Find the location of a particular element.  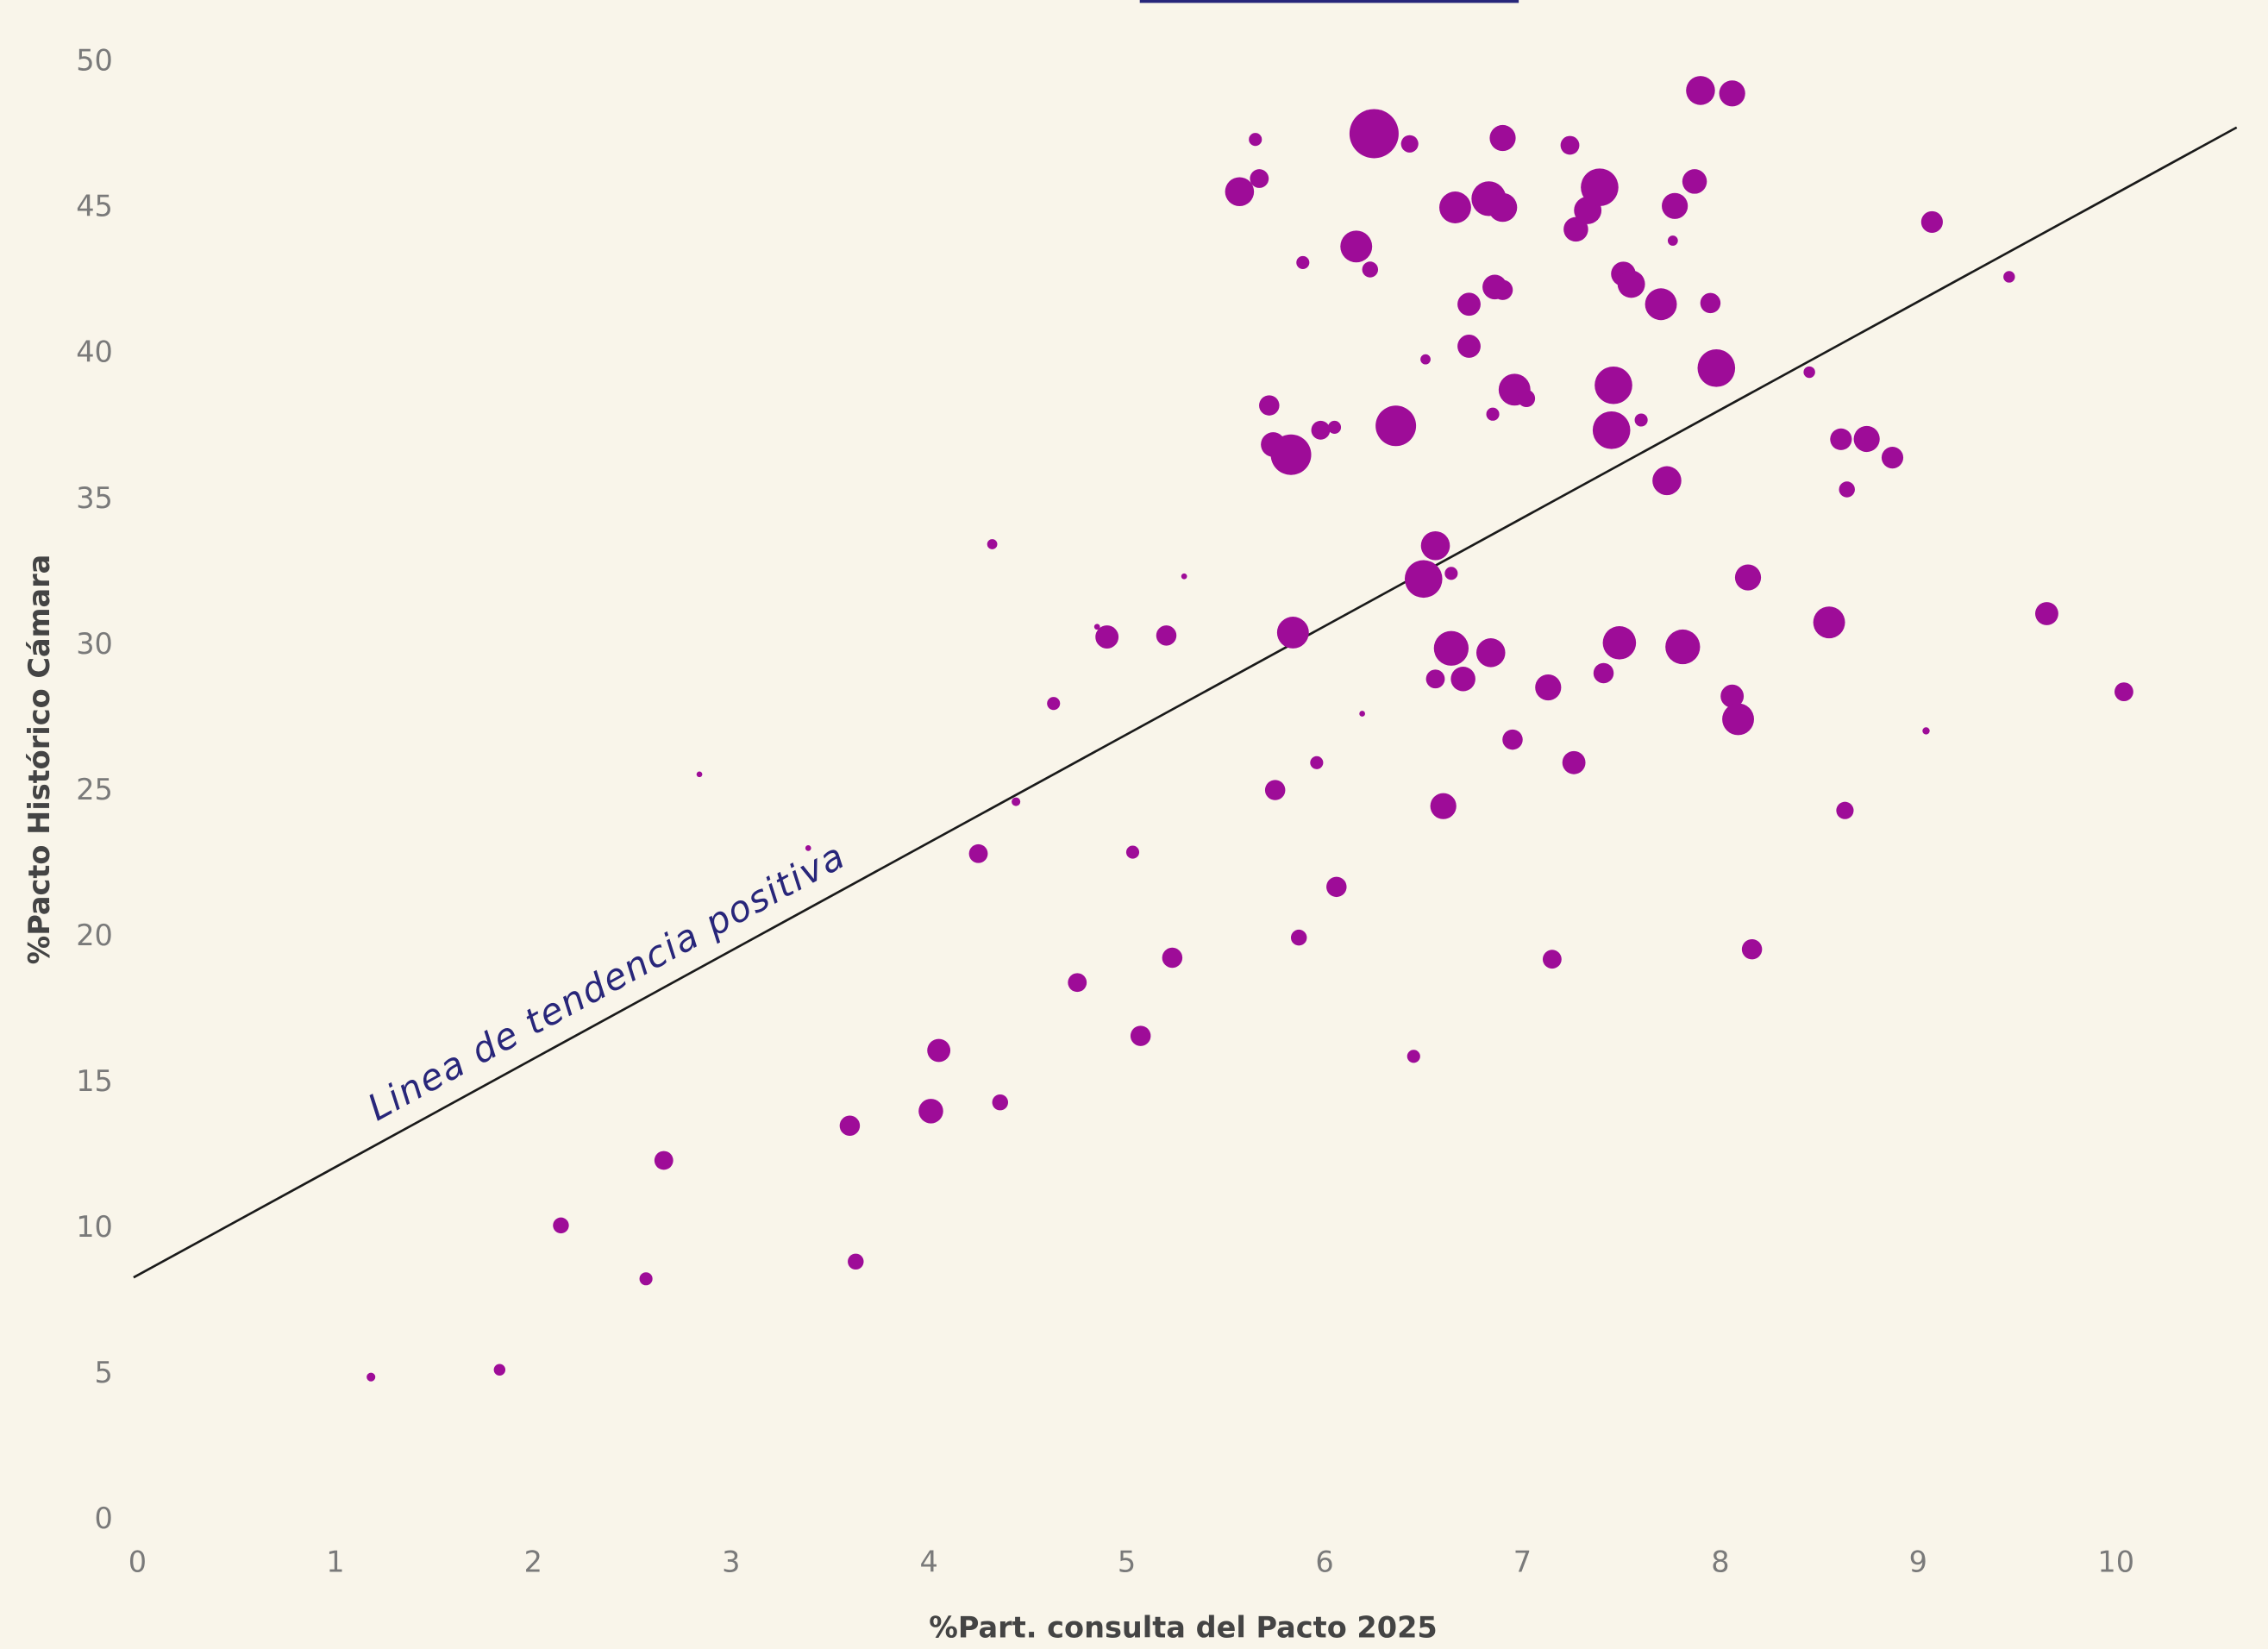

y-tick-label: 35 is located at coordinates (95, 498).